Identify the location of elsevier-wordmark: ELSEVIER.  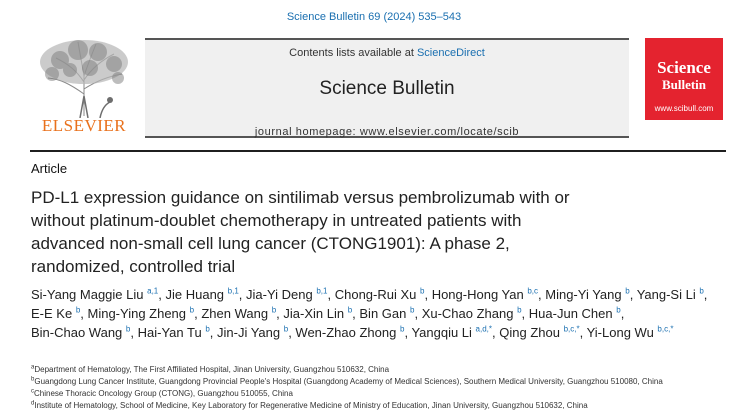
(84, 125).